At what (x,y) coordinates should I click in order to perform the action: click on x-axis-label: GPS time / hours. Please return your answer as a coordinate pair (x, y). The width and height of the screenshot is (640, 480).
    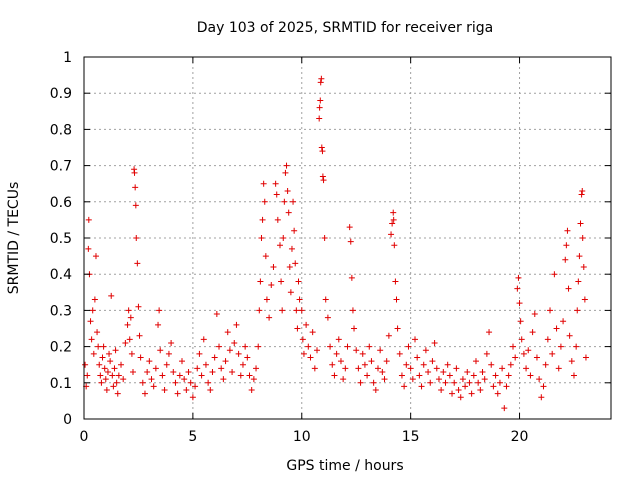
    Looking at the image, I should click on (344, 466).